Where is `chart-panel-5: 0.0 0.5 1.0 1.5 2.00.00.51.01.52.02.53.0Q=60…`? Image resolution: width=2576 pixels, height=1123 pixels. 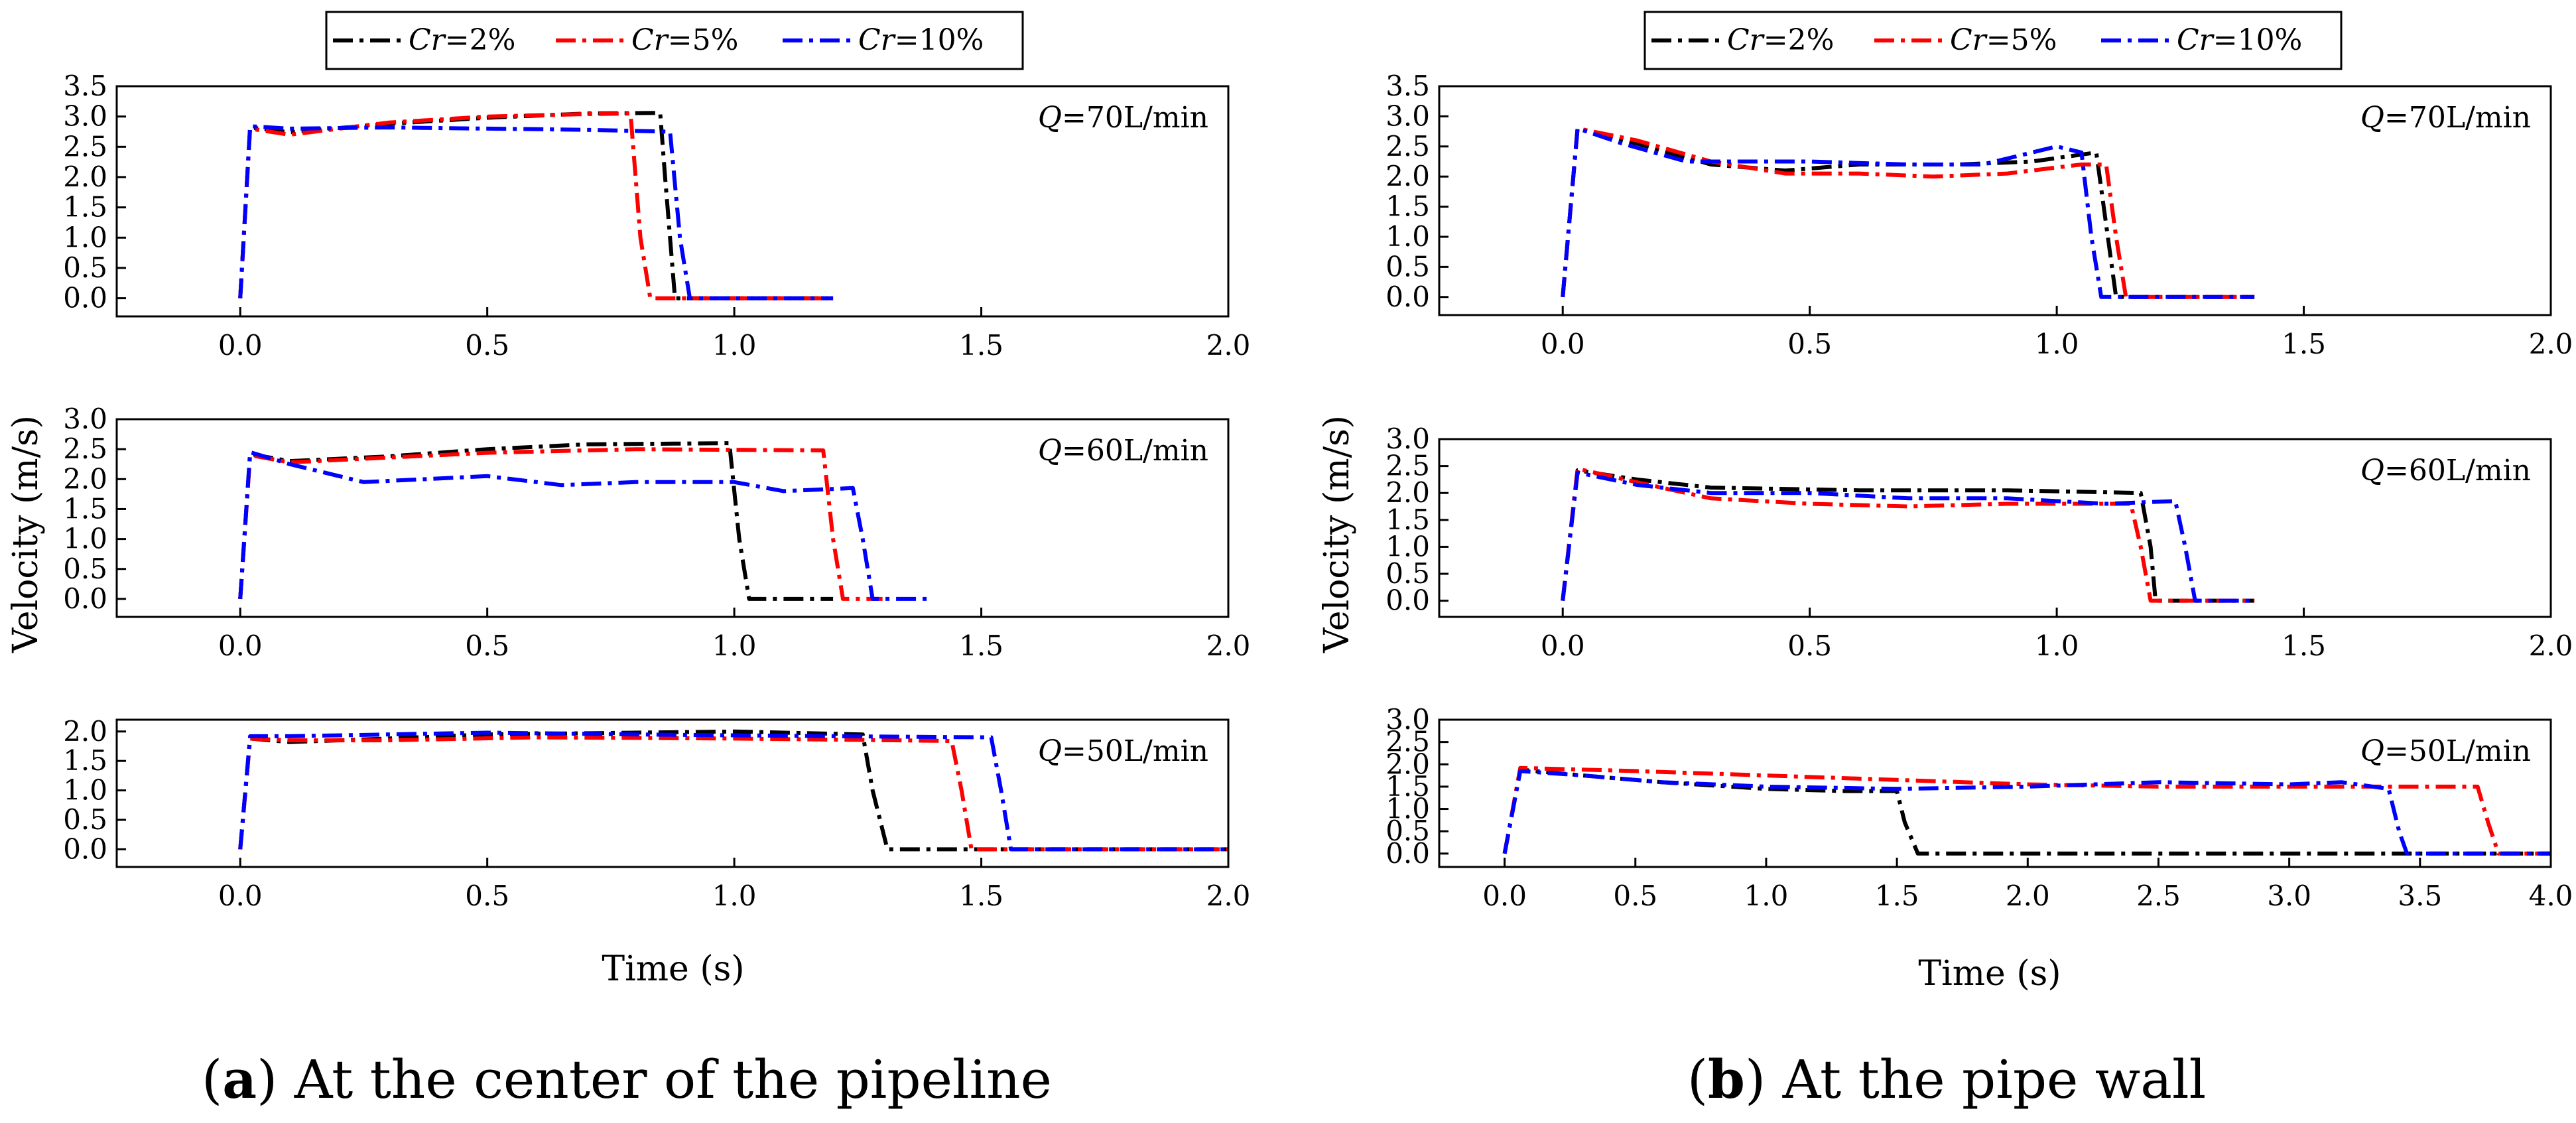
chart-panel-5: 0.0 0.5 1.0 1.5 2.00.00.51.01.52.02.53.0Q=60… is located at coordinates (1979, 542).